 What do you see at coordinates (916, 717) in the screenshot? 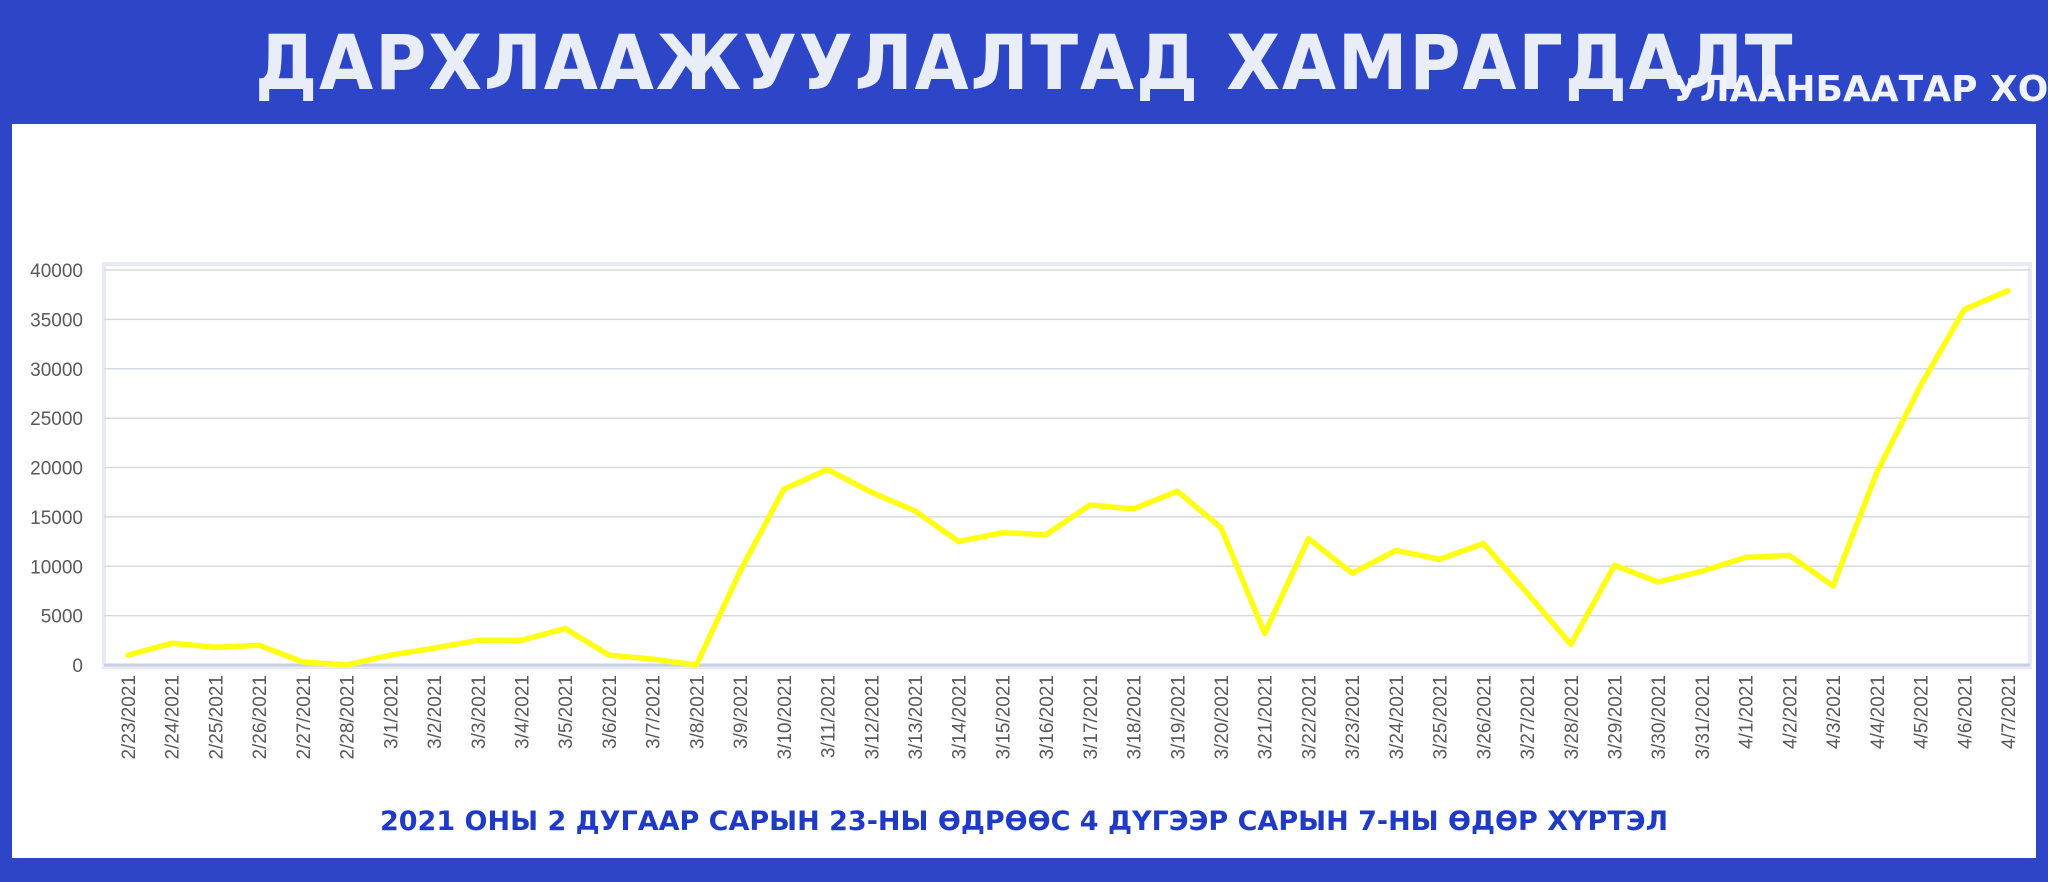
I see `x-tick-label: 3/13/2021` at bounding box center [916, 717].